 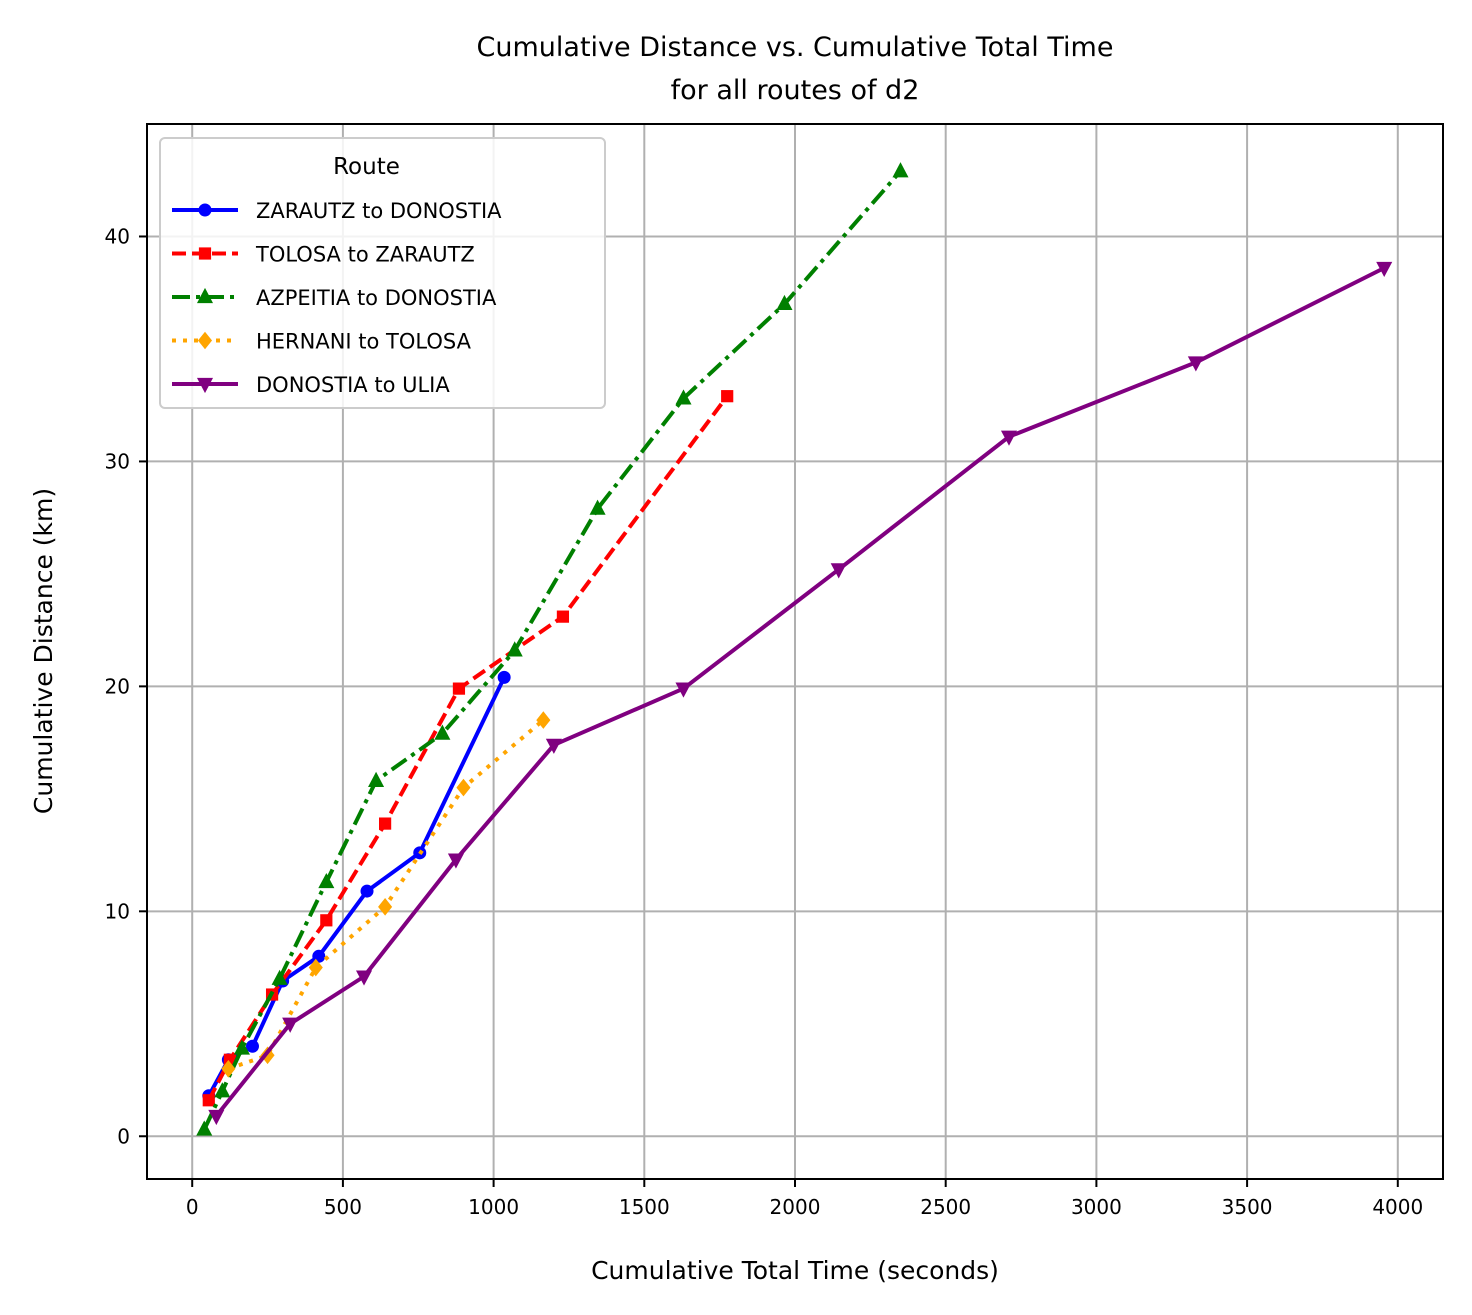 What do you see at coordinates (117, 911) in the screenshot?
I see `y-tick-label: 10` at bounding box center [117, 911].